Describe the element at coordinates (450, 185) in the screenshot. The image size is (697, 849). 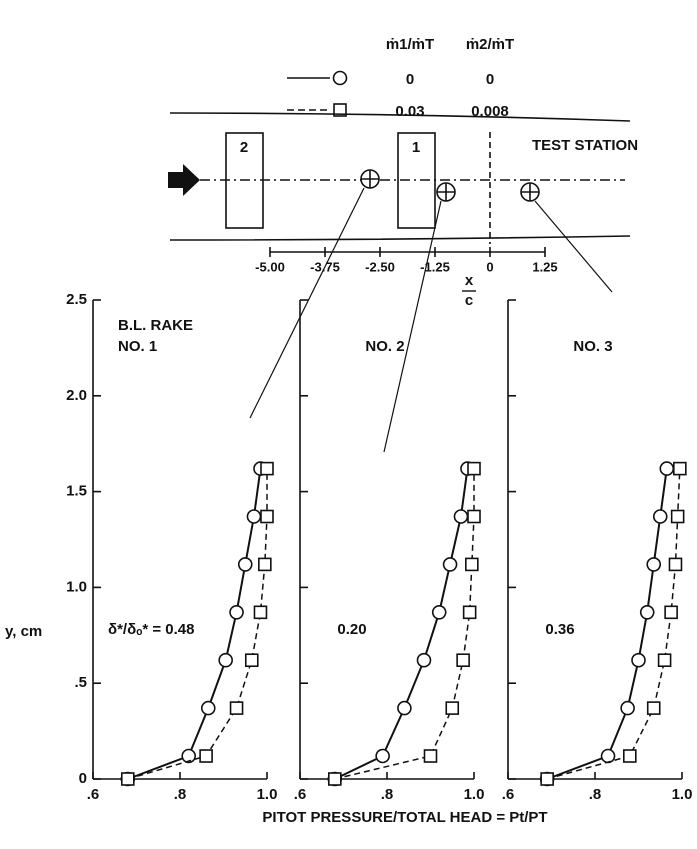
I see `rakes` at that location.